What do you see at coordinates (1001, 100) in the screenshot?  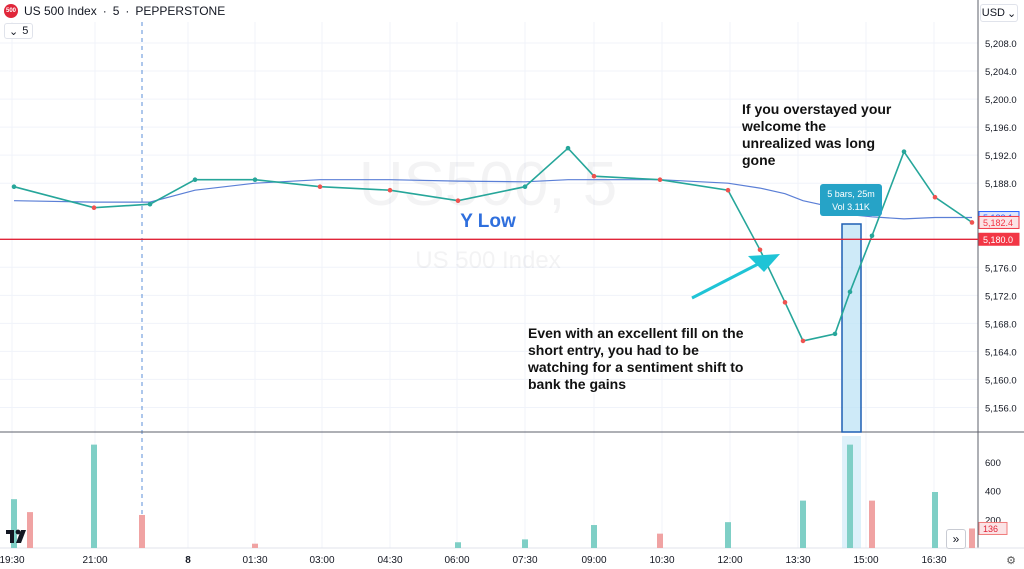 I see `price-axis-label: 5,200.0` at bounding box center [1001, 100].